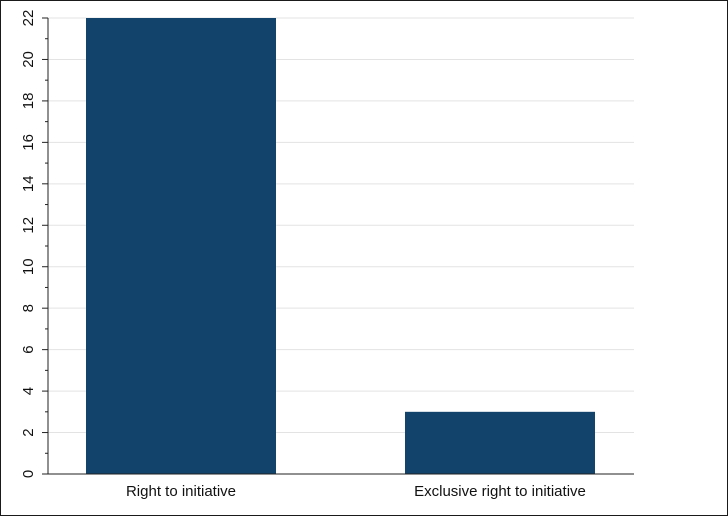 The width and height of the screenshot is (728, 516). Describe the element at coordinates (28, 308) in the screenshot. I see `y-tick-label: 8` at that location.